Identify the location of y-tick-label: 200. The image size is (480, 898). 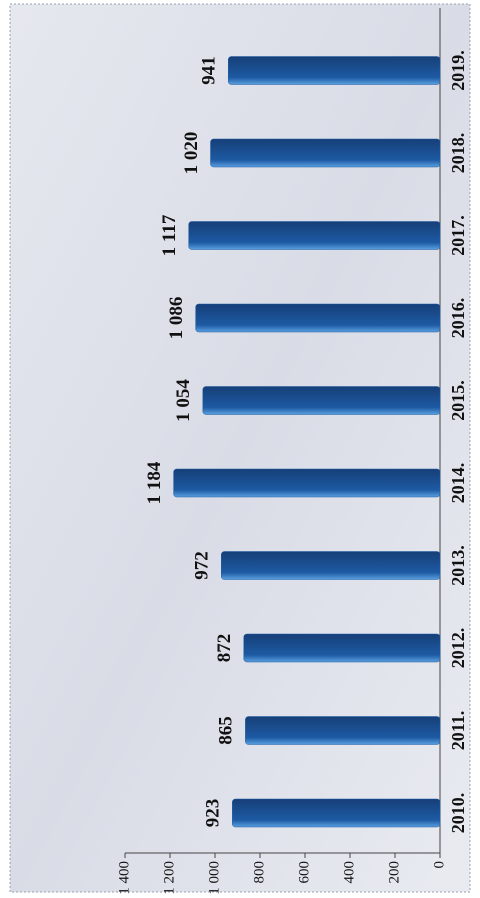
(394, 872).